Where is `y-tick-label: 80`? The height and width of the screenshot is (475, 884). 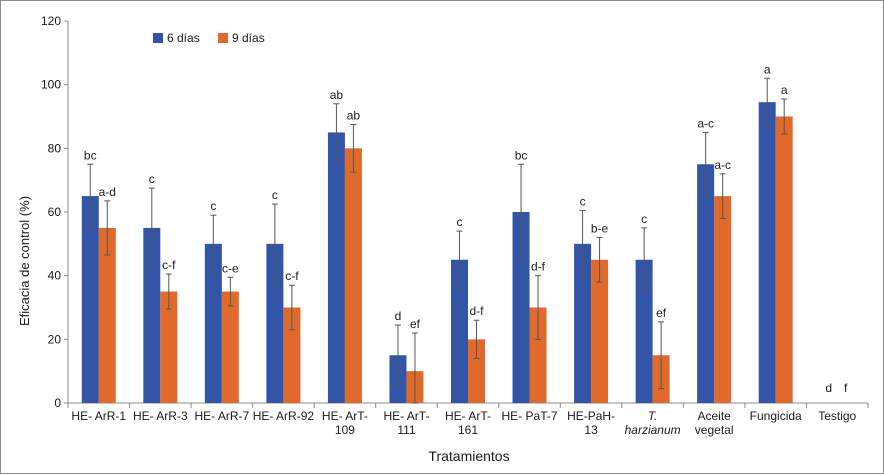
y-tick-label: 80 is located at coordinates (55, 148).